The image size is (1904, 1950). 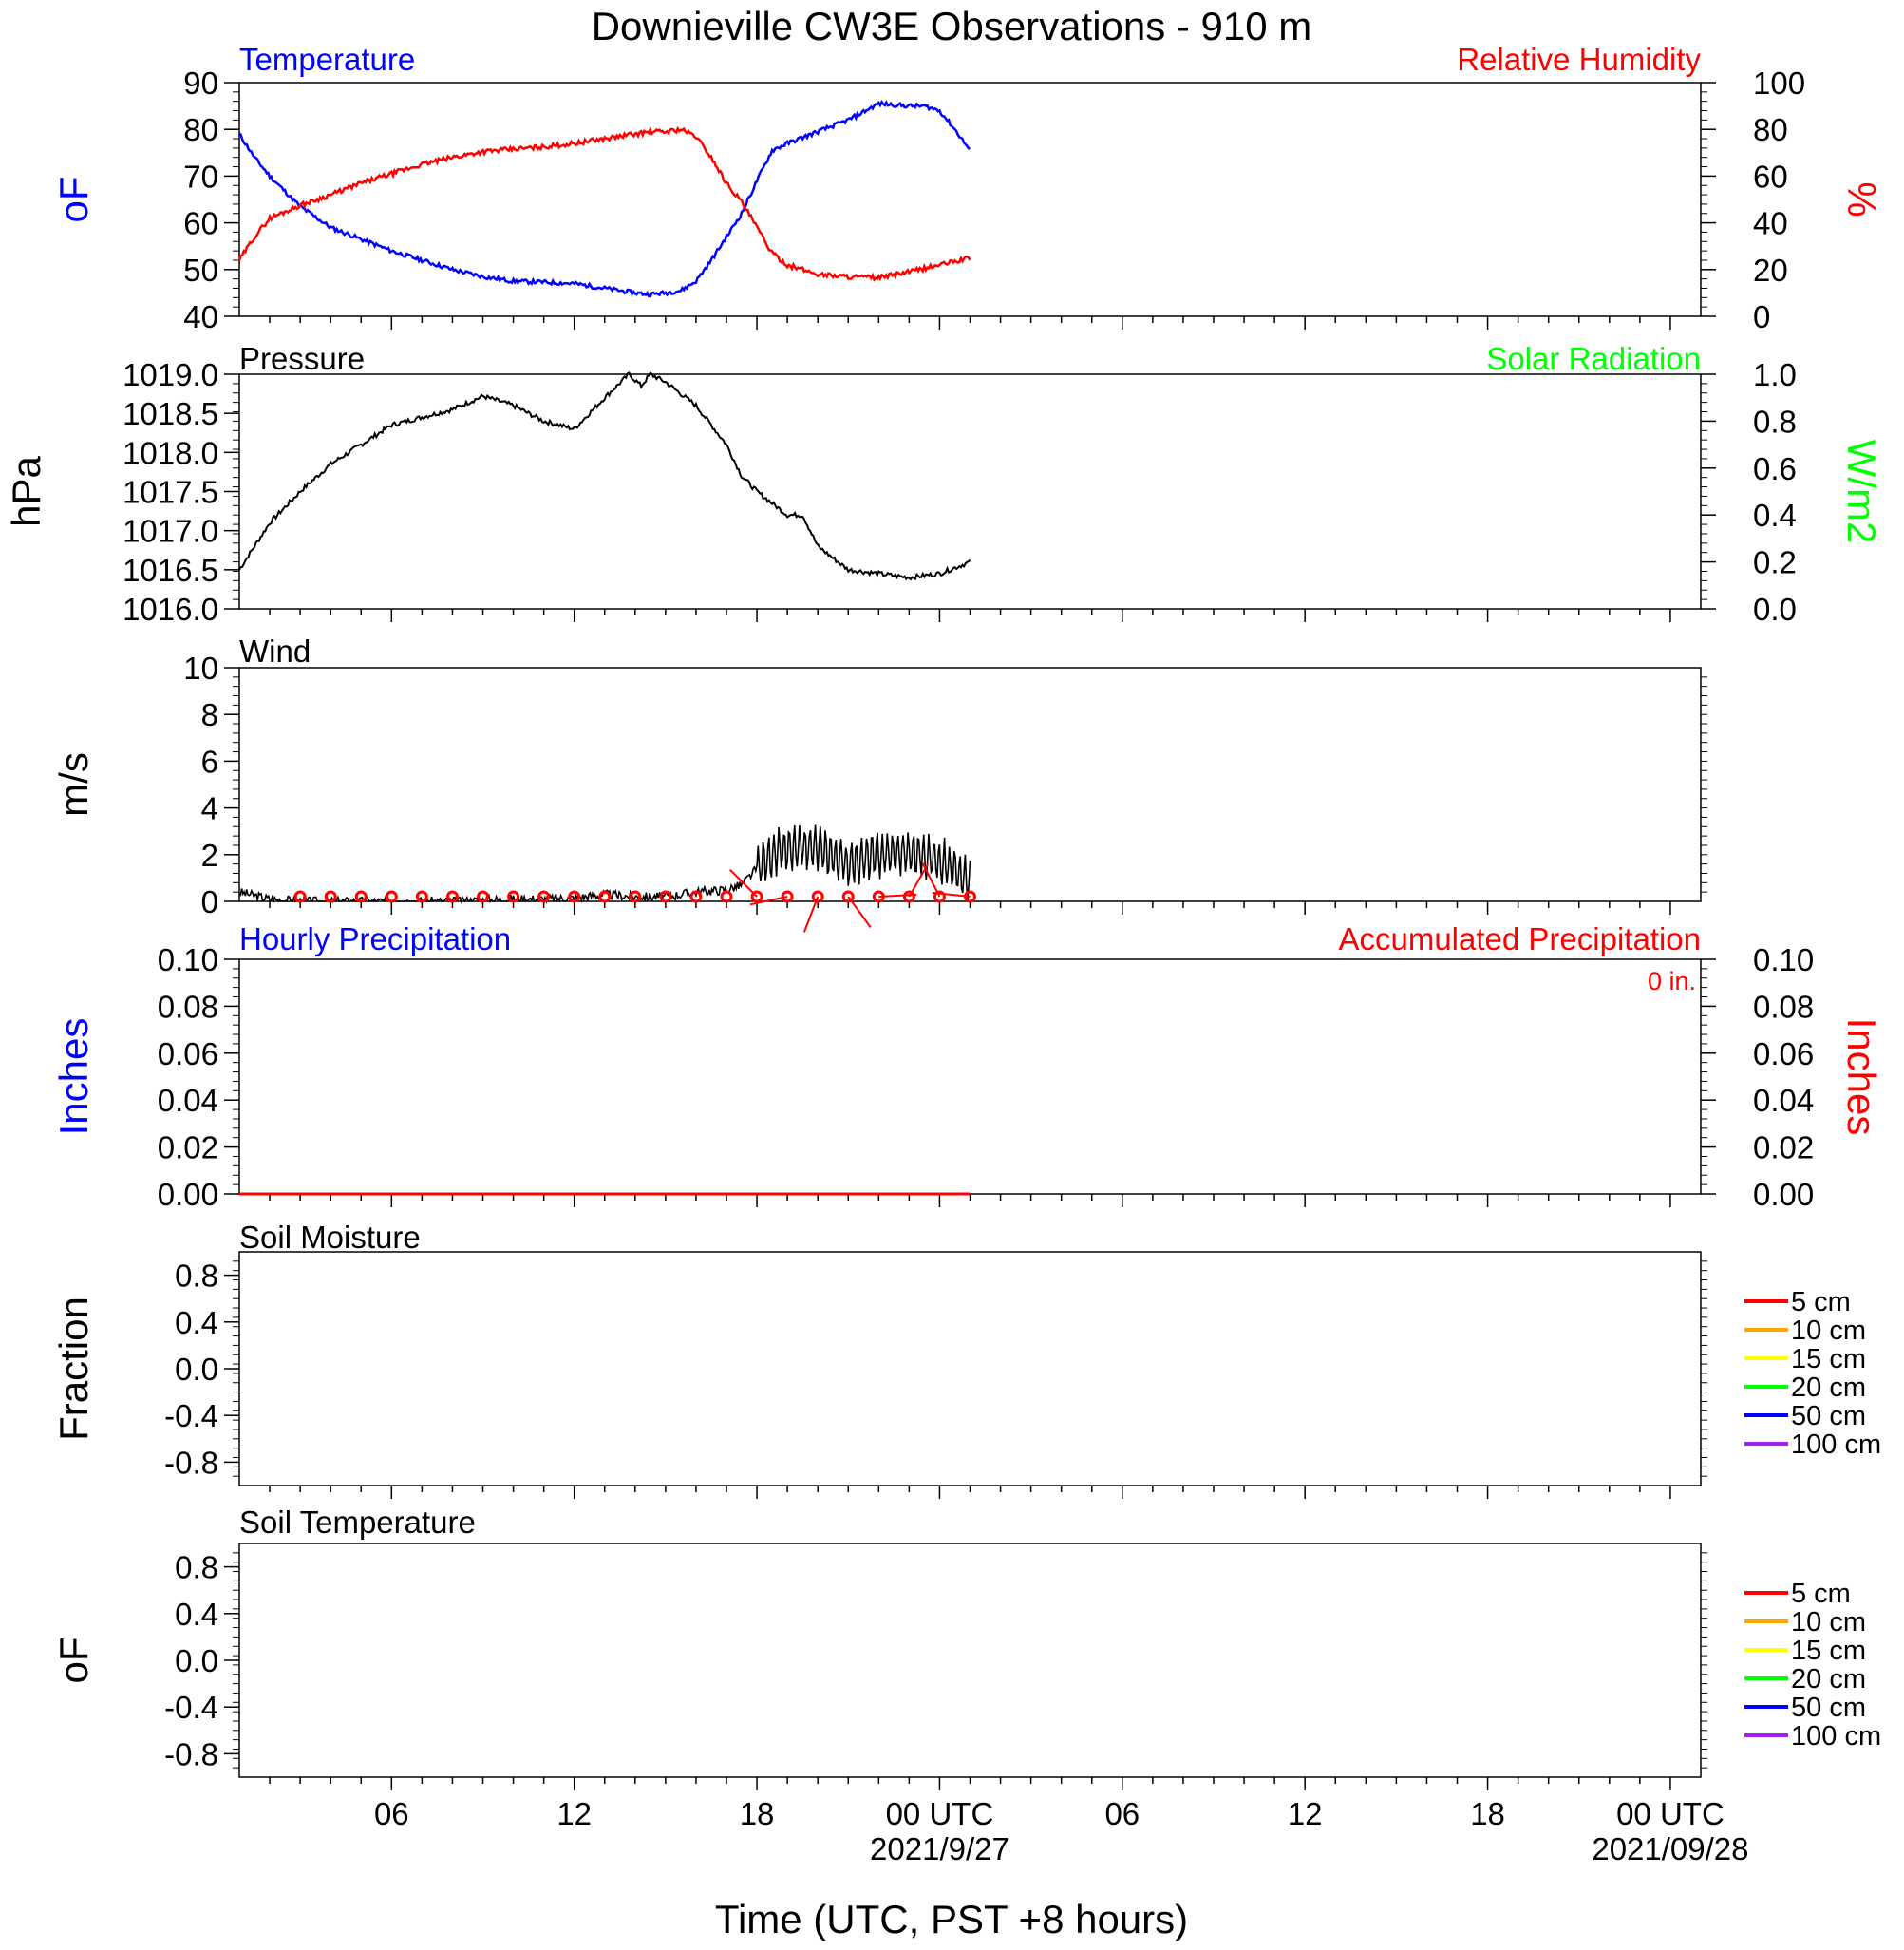 I want to click on y-right-tick-label: 0.10, so click(x=1784, y=959).